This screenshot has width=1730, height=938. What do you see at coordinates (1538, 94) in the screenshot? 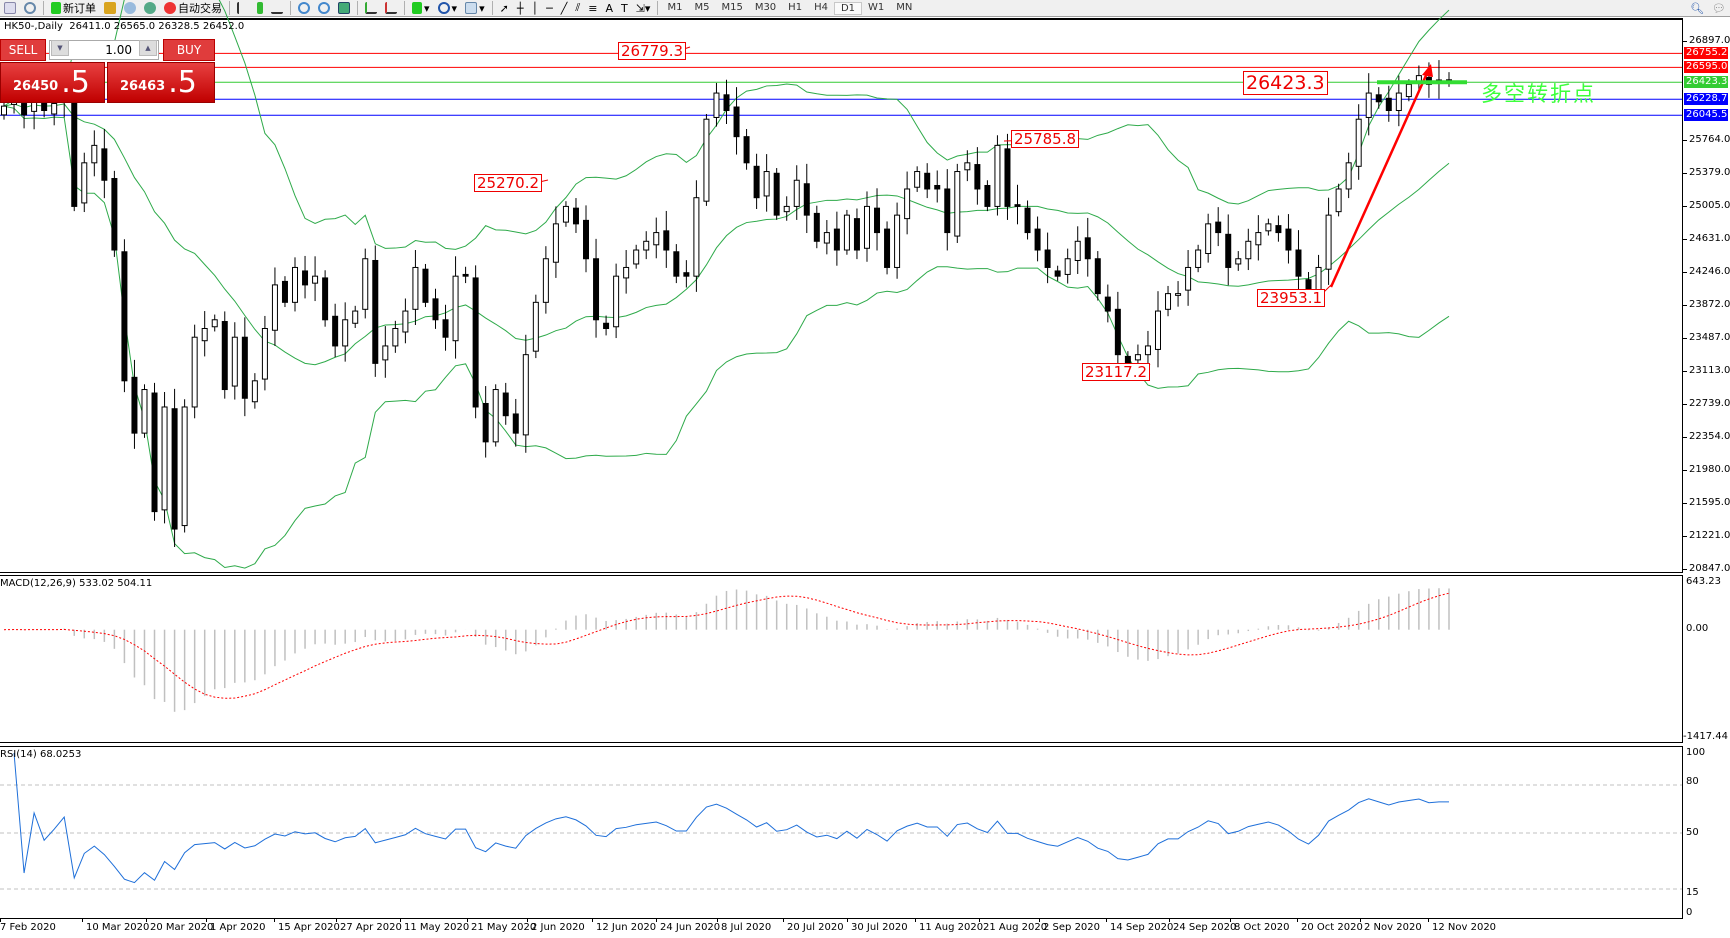
I see `pivot-annotation: 多空转折点` at bounding box center [1538, 94].